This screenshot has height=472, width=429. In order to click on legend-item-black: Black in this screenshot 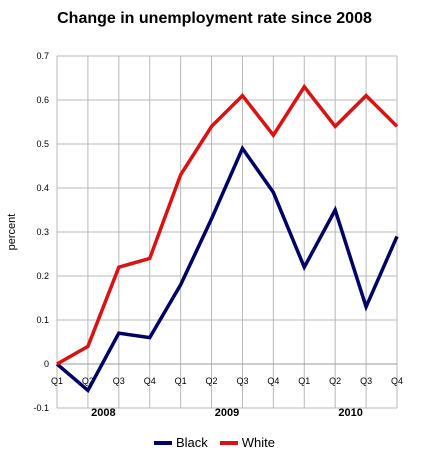, I will do `click(180, 442)`.